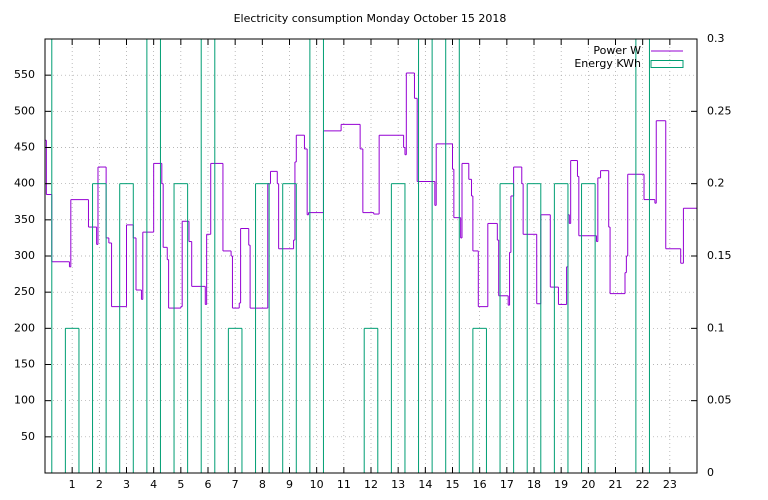 Image resolution: width=768 pixels, height=500 pixels. What do you see at coordinates (344, 484) in the screenshot?
I see `x-tick-label: 11` at bounding box center [344, 484].